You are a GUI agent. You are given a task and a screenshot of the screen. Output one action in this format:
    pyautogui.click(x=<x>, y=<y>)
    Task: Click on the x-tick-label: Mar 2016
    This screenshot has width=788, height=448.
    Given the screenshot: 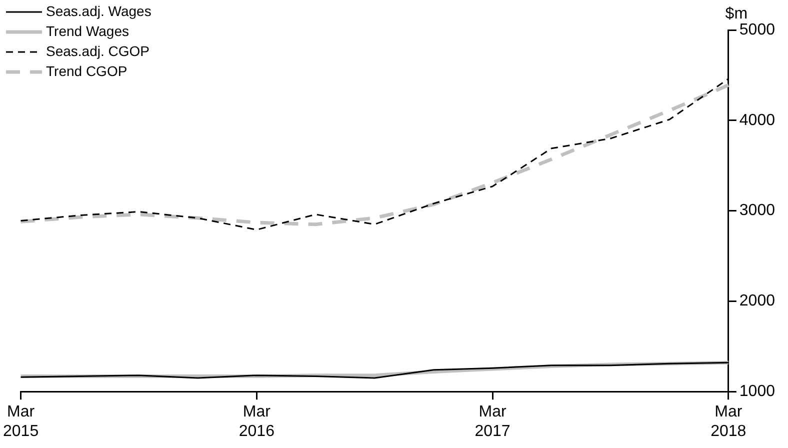 What is the action you would take?
    pyautogui.click(x=256, y=422)
    